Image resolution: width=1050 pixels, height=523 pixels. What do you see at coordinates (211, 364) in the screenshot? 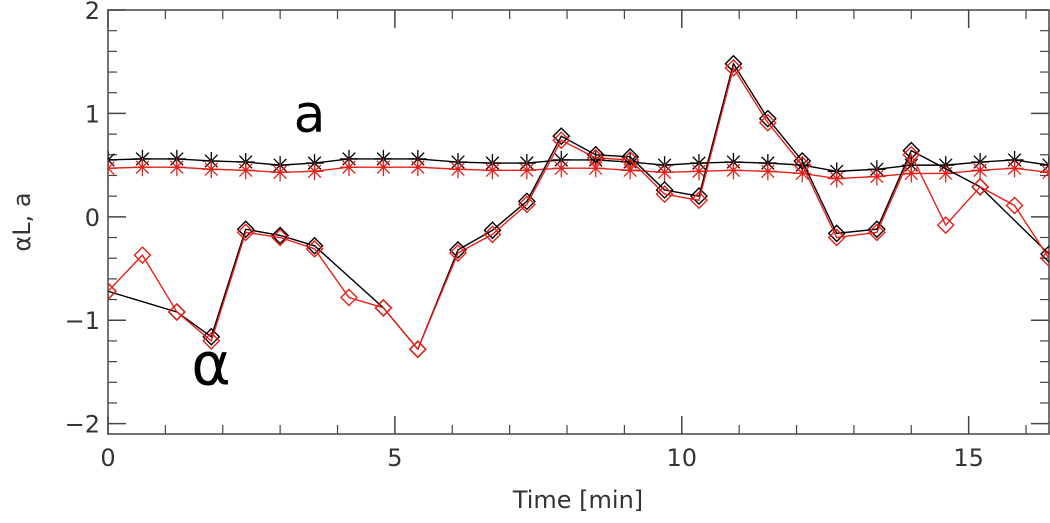
I see `annotation-alpha: α` at bounding box center [211, 364].